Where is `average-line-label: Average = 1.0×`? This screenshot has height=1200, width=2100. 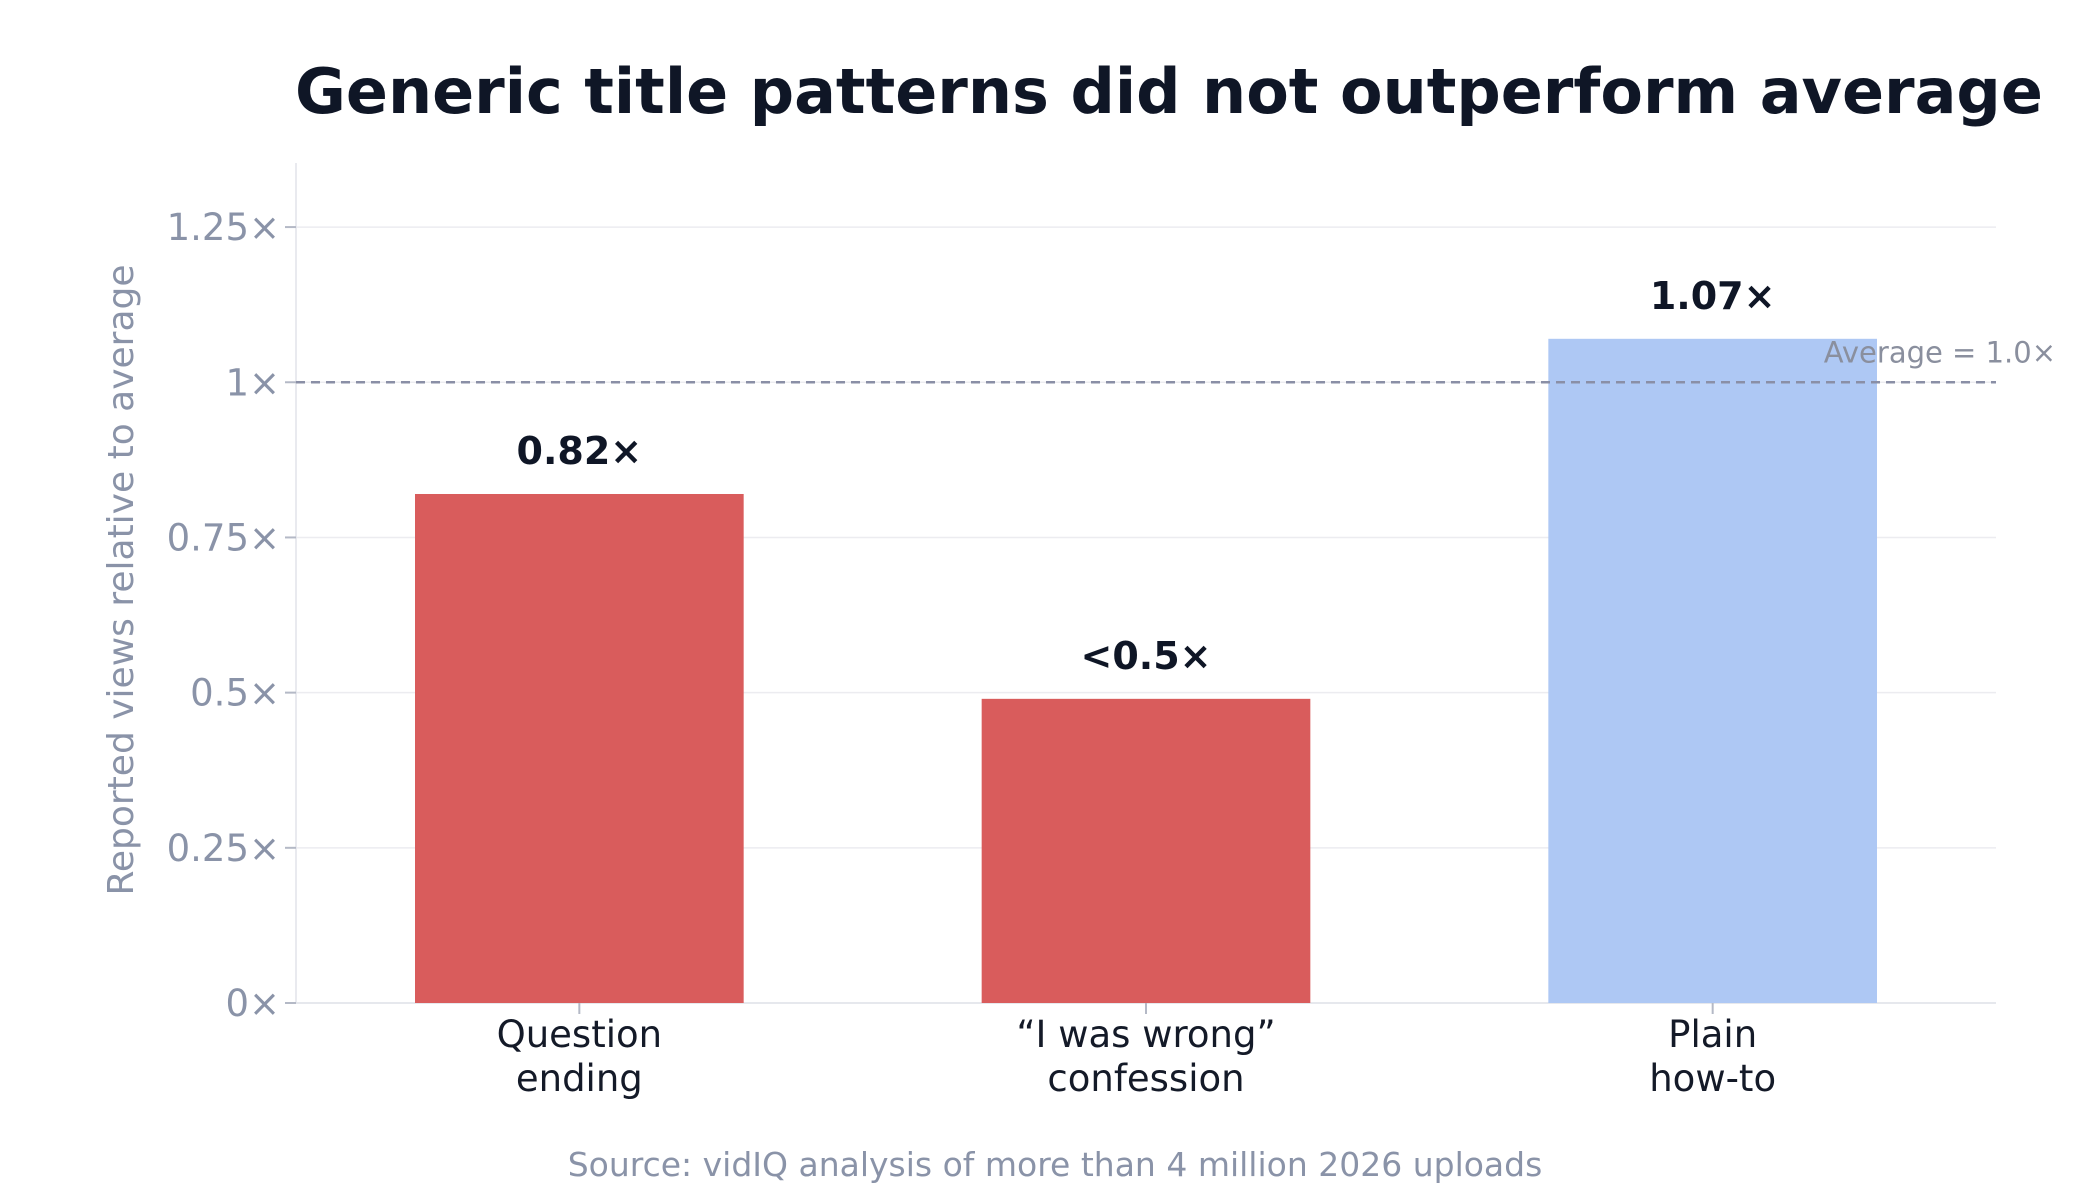
average-line-label: Average = 1.0× is located at coordinates (1940, 352).